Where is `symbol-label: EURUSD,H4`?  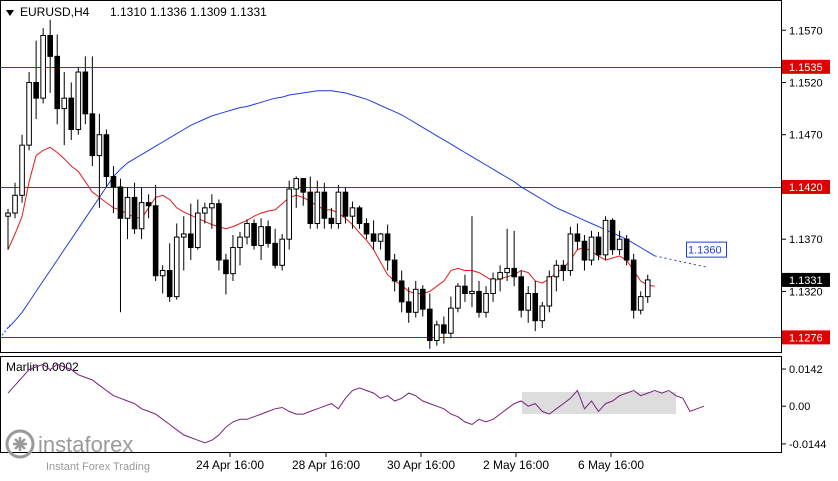
symbol-label: EURUSD,H4 is located at coordinates (55, 12).